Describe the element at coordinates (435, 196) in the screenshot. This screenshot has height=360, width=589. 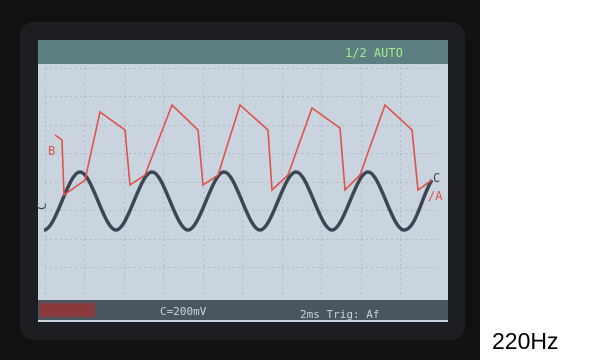
I see `trace-label: /A` at that location.